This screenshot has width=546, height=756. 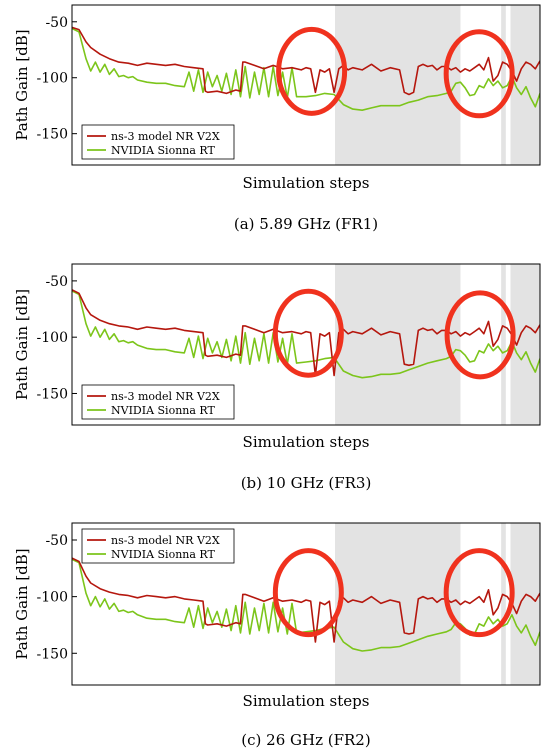 I want to click on panel-caption: (b) 10 GHz (FR3), so click(x=306, y=483).